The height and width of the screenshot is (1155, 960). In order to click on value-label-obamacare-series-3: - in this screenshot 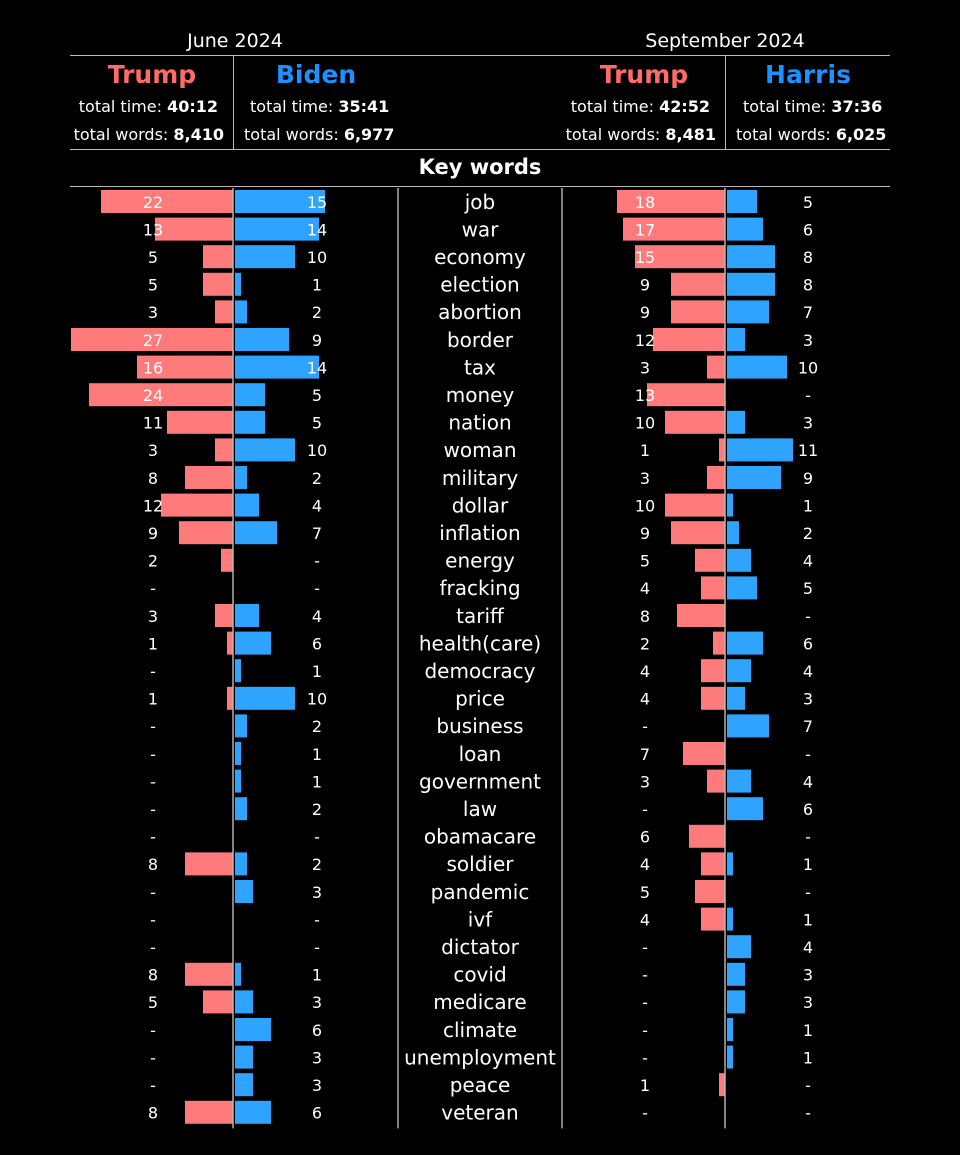, I will do `click(808, 837)`.